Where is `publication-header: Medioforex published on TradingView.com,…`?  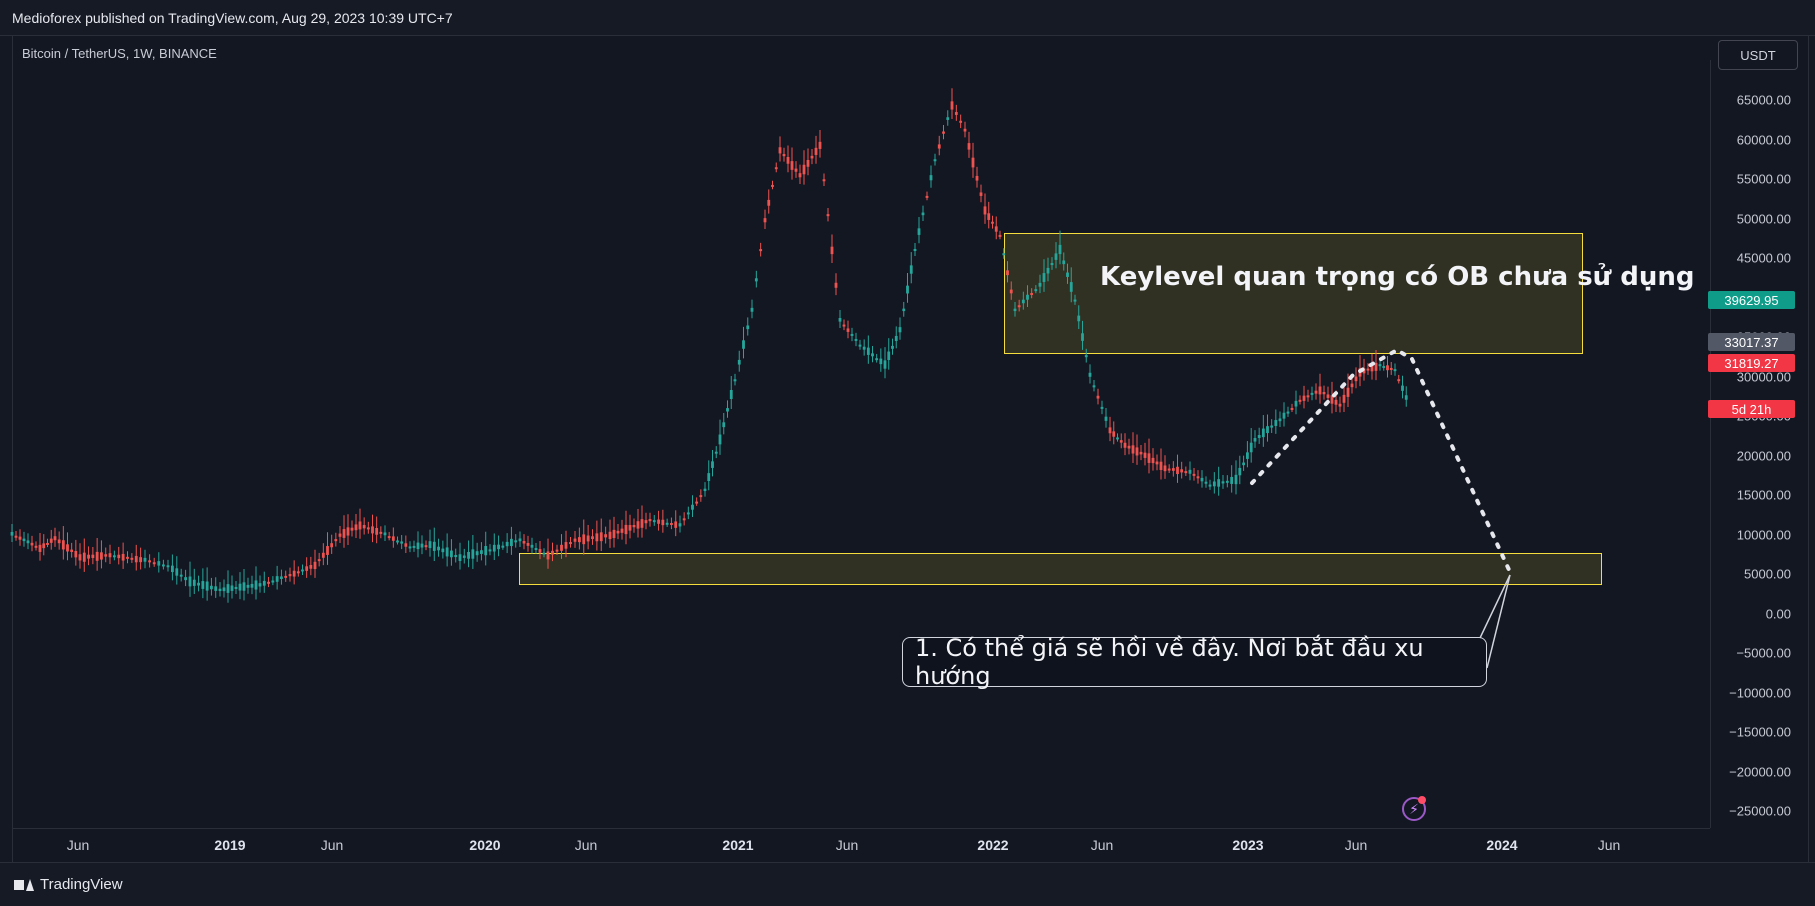
publication-header: Medioforex published on TradingView.com,… is located at coordinates (907, 18).